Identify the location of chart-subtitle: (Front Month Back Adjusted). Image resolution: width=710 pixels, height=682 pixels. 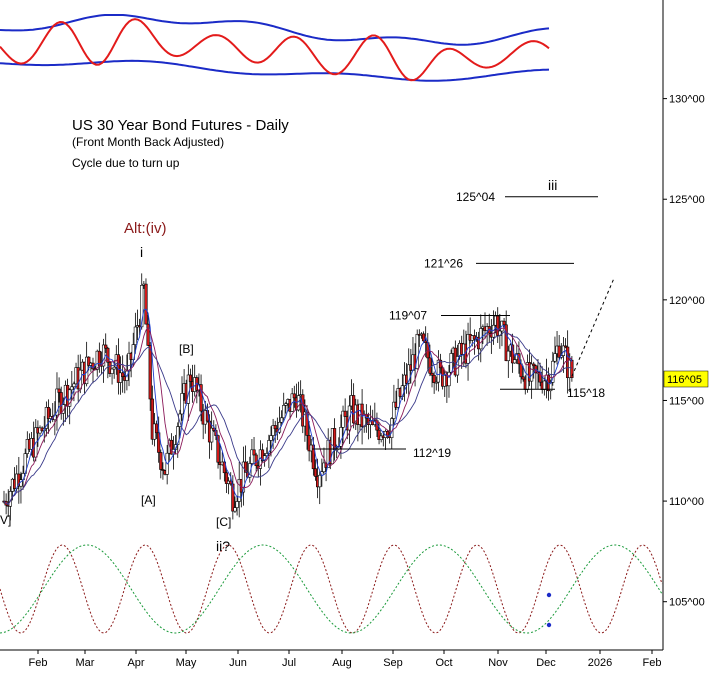
(148, 142).